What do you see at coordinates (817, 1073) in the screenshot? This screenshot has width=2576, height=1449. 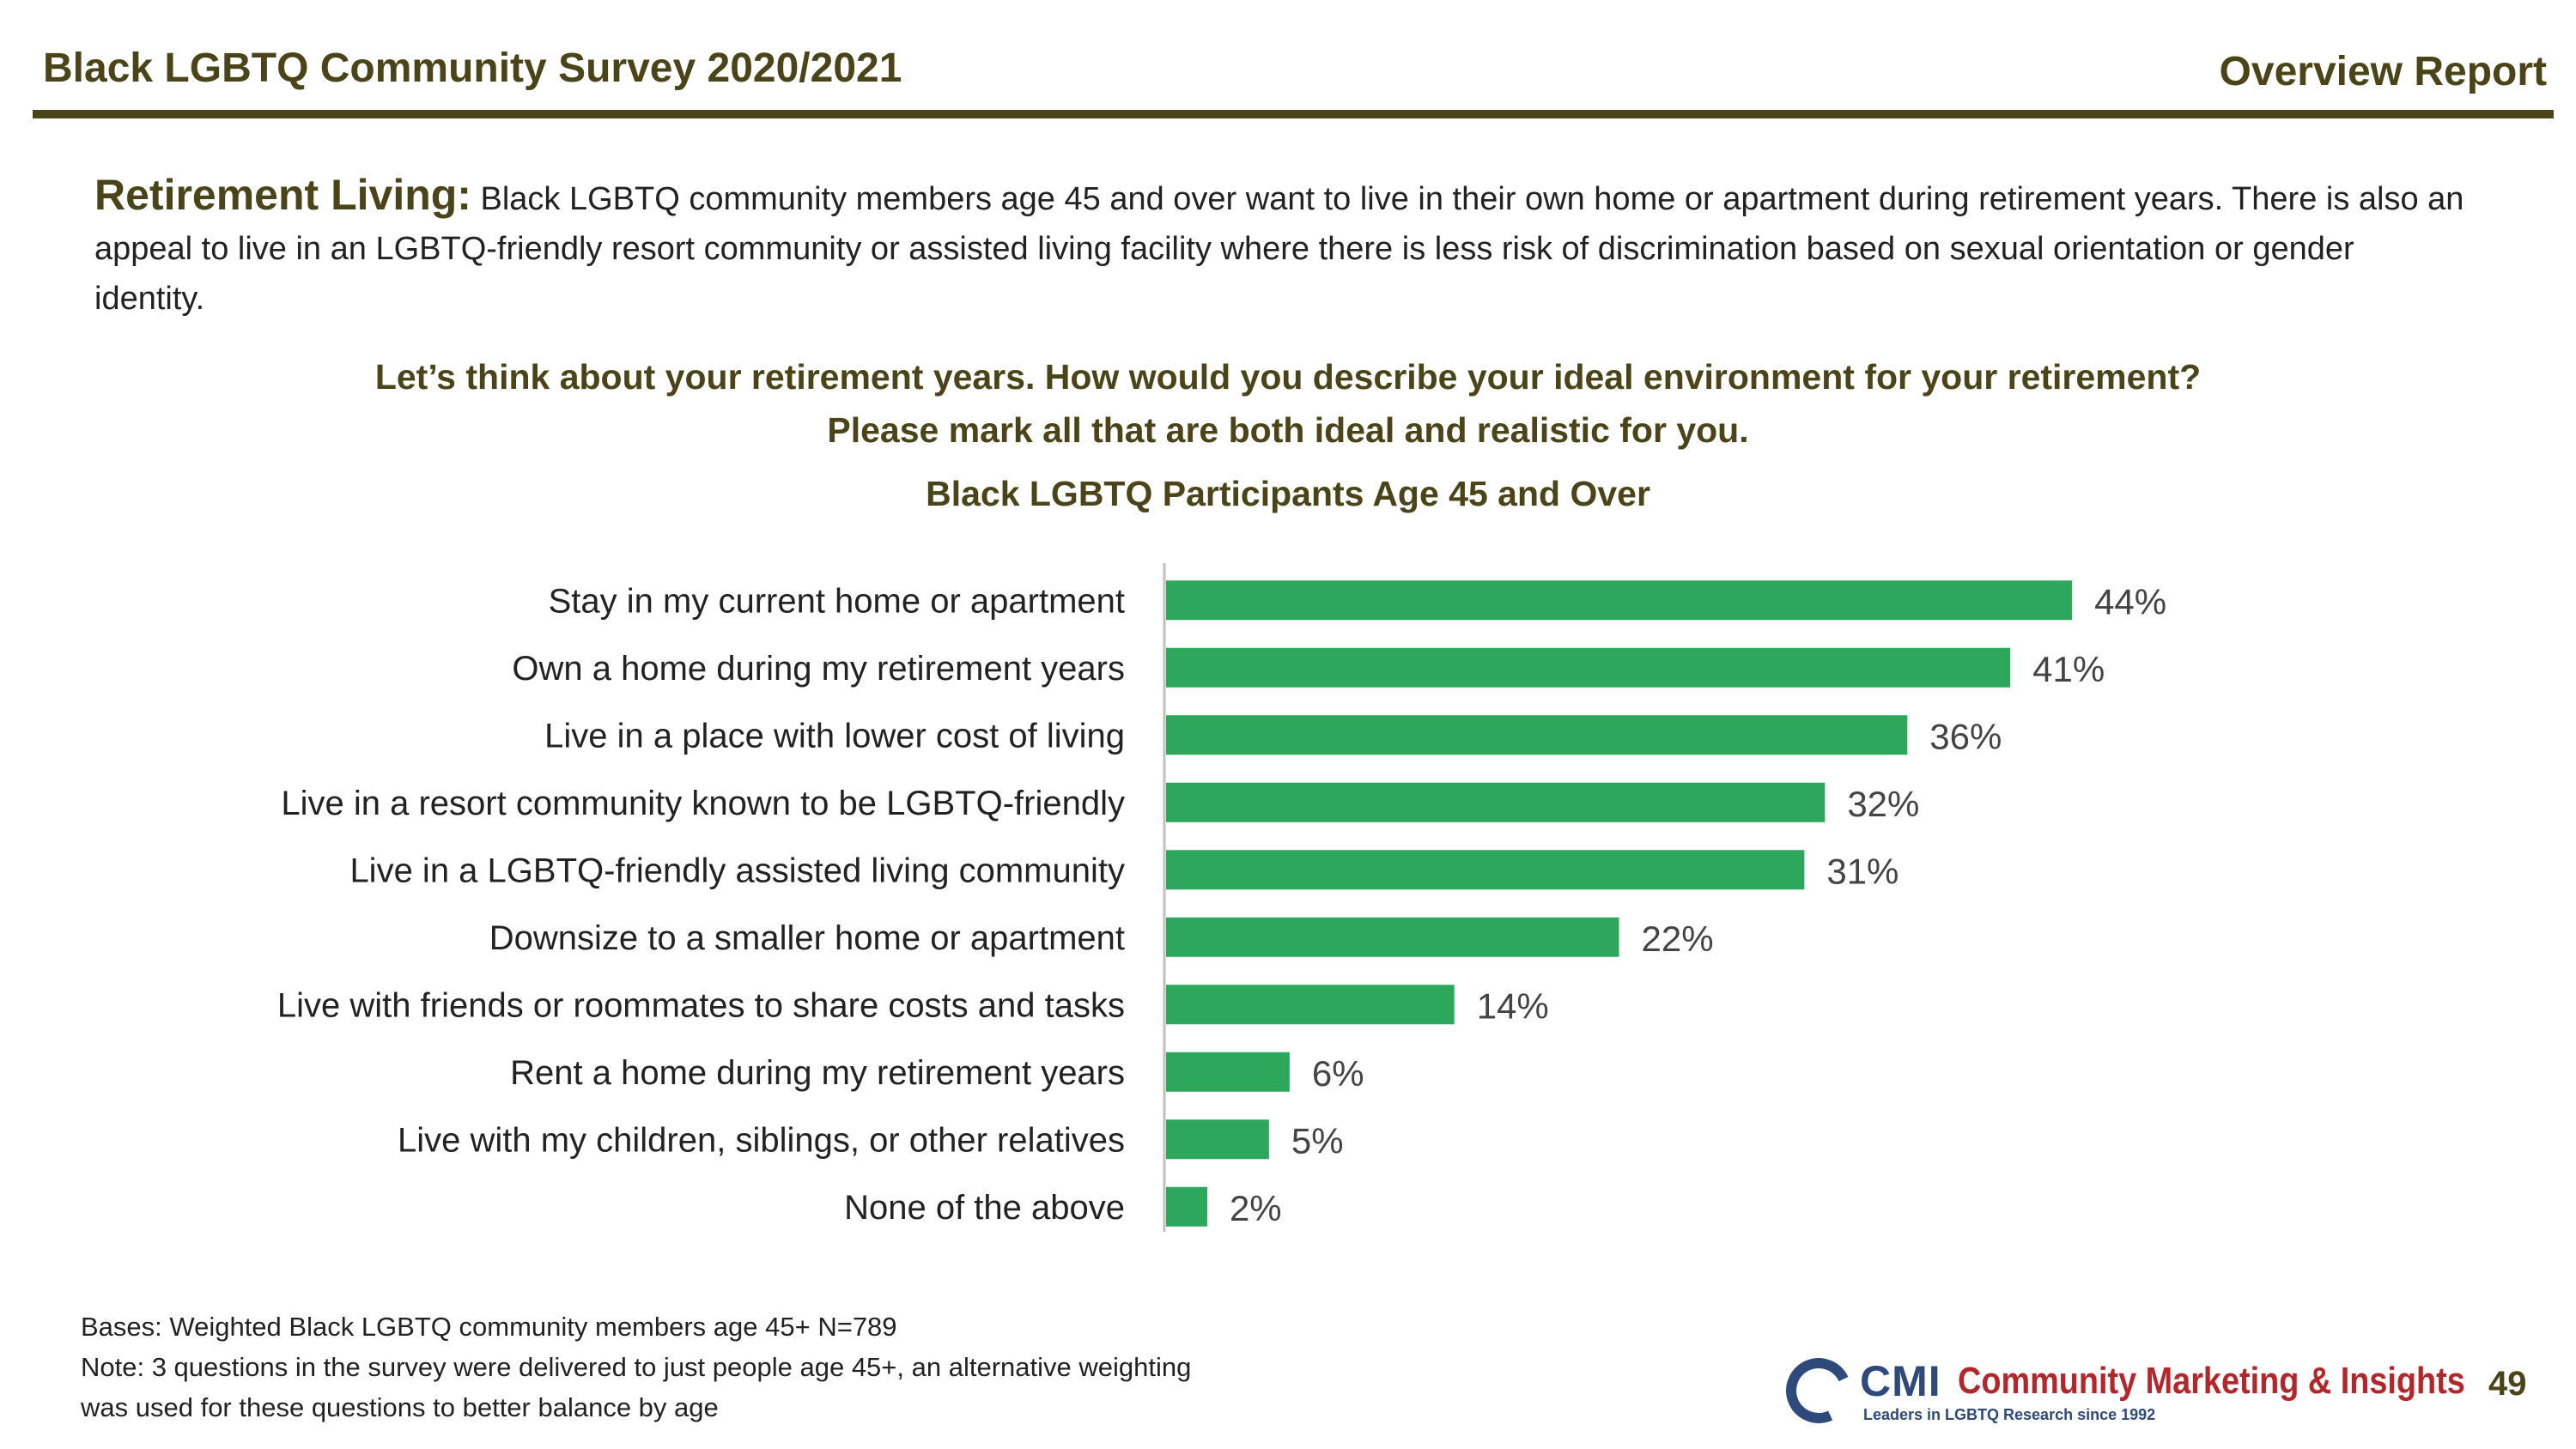 I see `category-label: Rent a home during my retirement years` at bounding box center [817, 1073].